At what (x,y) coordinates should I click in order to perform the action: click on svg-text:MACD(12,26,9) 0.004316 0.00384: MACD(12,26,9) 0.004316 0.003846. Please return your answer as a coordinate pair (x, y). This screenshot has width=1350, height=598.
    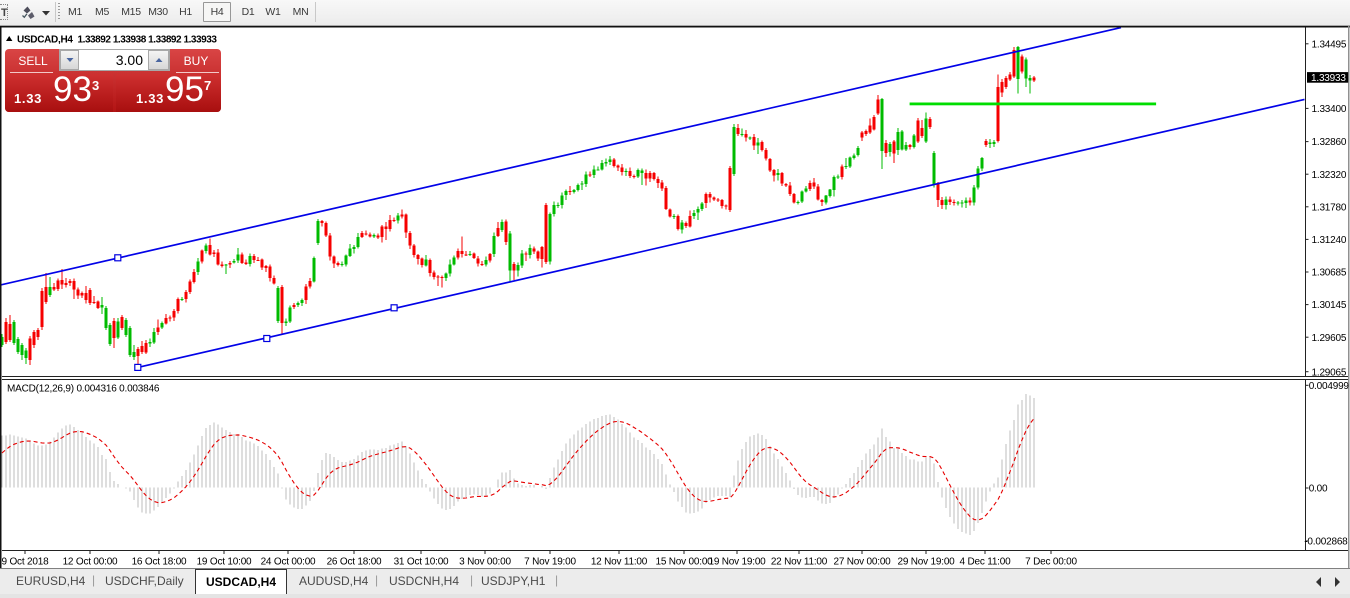
    Looking at the image, I should click on (83, 388).